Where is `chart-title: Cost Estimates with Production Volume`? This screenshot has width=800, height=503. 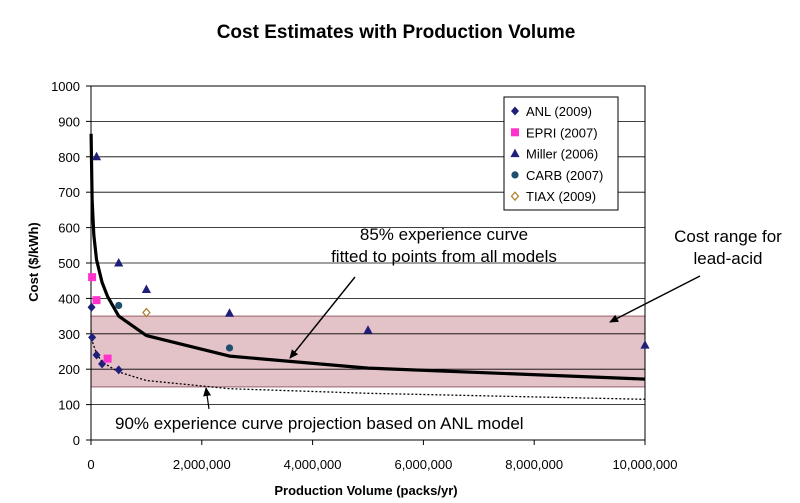
chart-title: Cost Estimates with Production Volume is located at coordinates (396, 32).